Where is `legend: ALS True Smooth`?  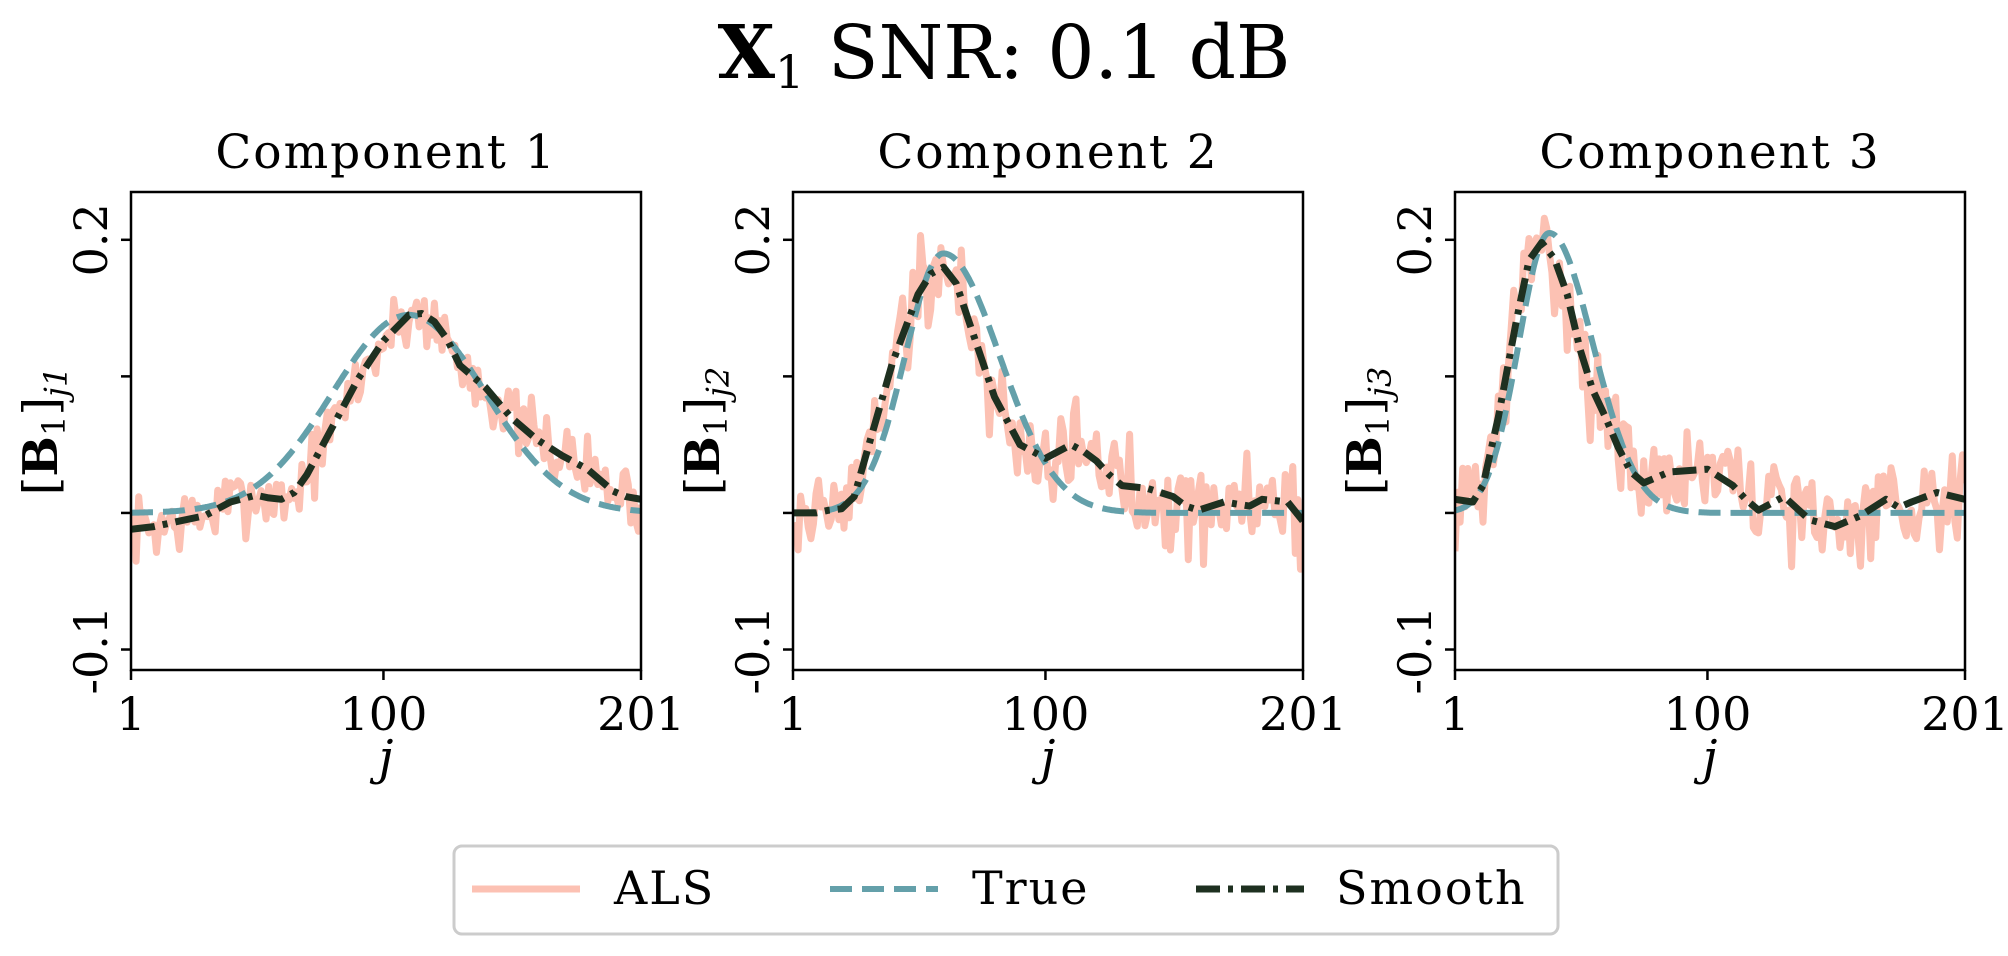
legend: ALS True Smooth is located at coordinates (1006, 890).